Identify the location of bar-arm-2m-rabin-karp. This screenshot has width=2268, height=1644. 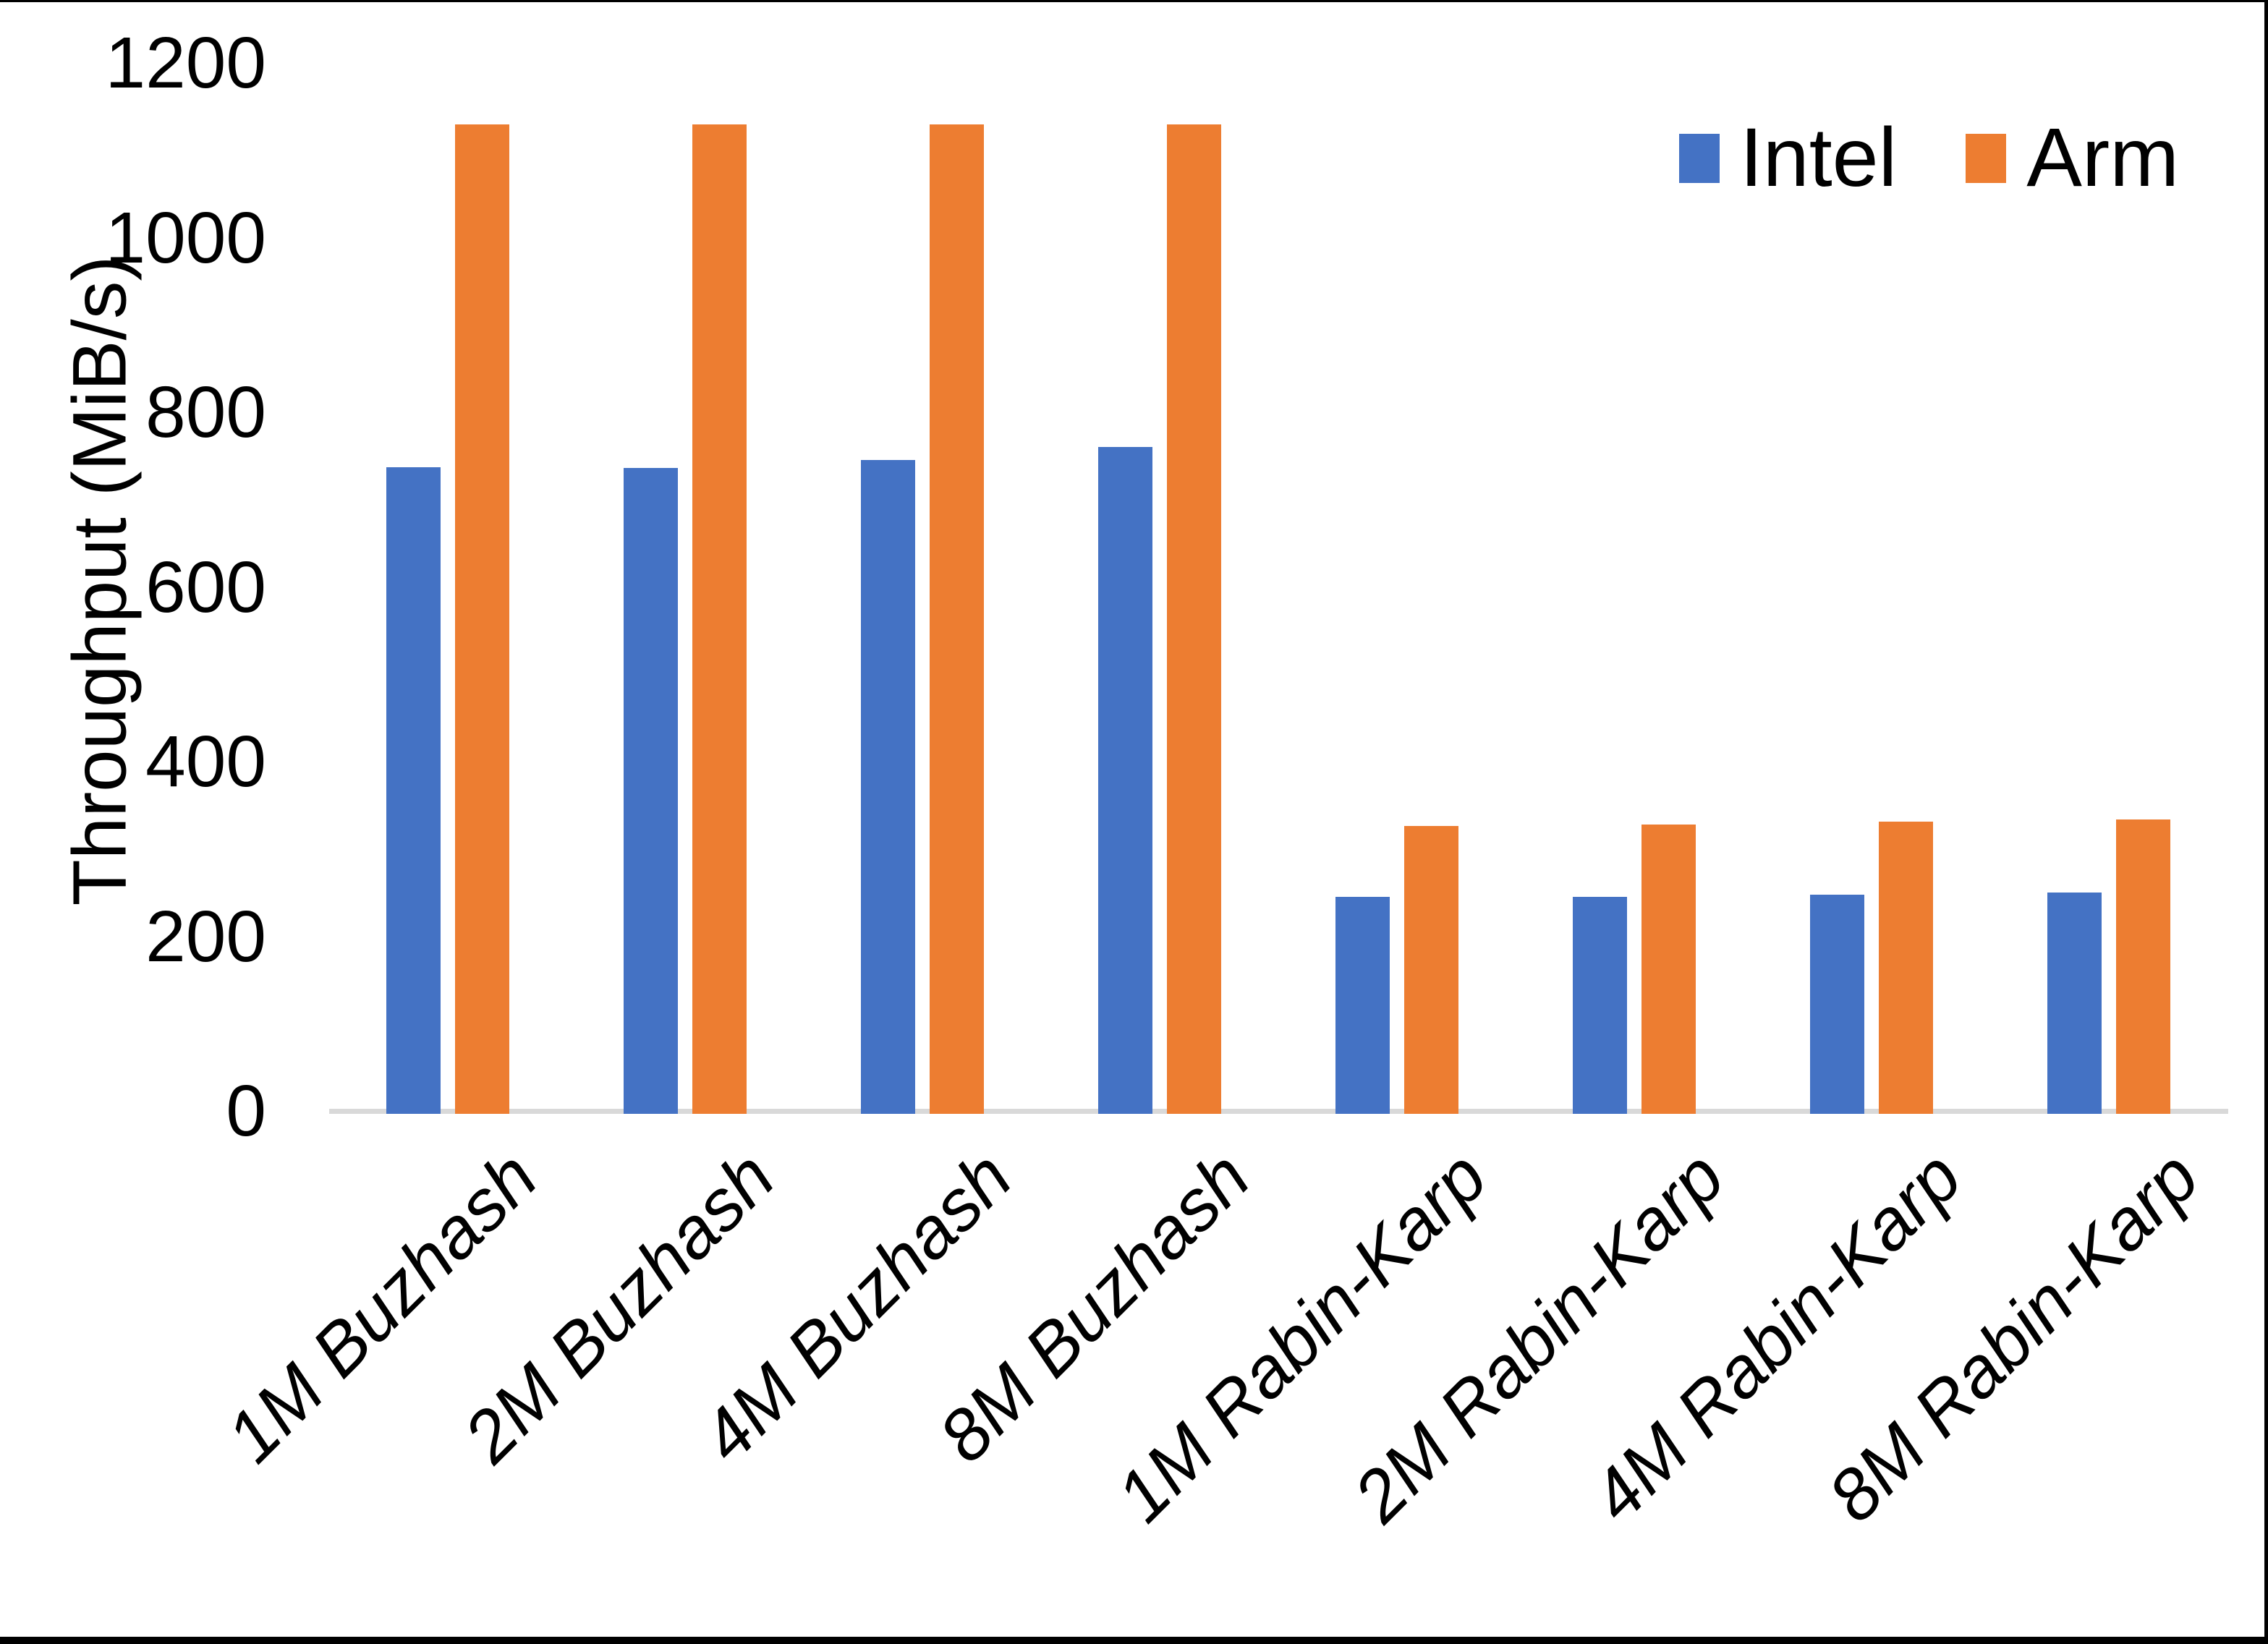
(1669, 969).